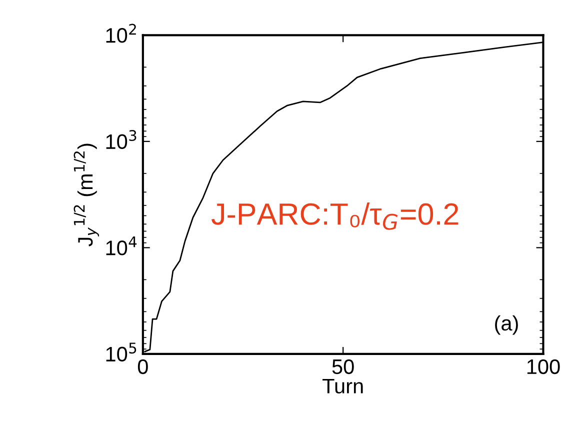  Describe the element at coordinates (121, 140) in the screenshot. I see `y-tick-label: 10$^{3}$` at that location.